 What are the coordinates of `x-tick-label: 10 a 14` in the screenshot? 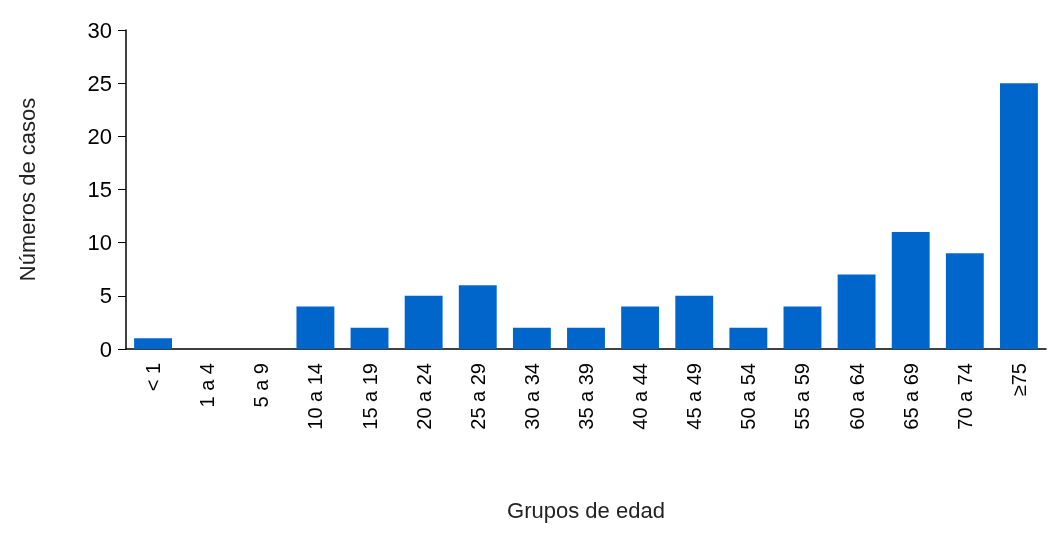 It's located at (315, 396).